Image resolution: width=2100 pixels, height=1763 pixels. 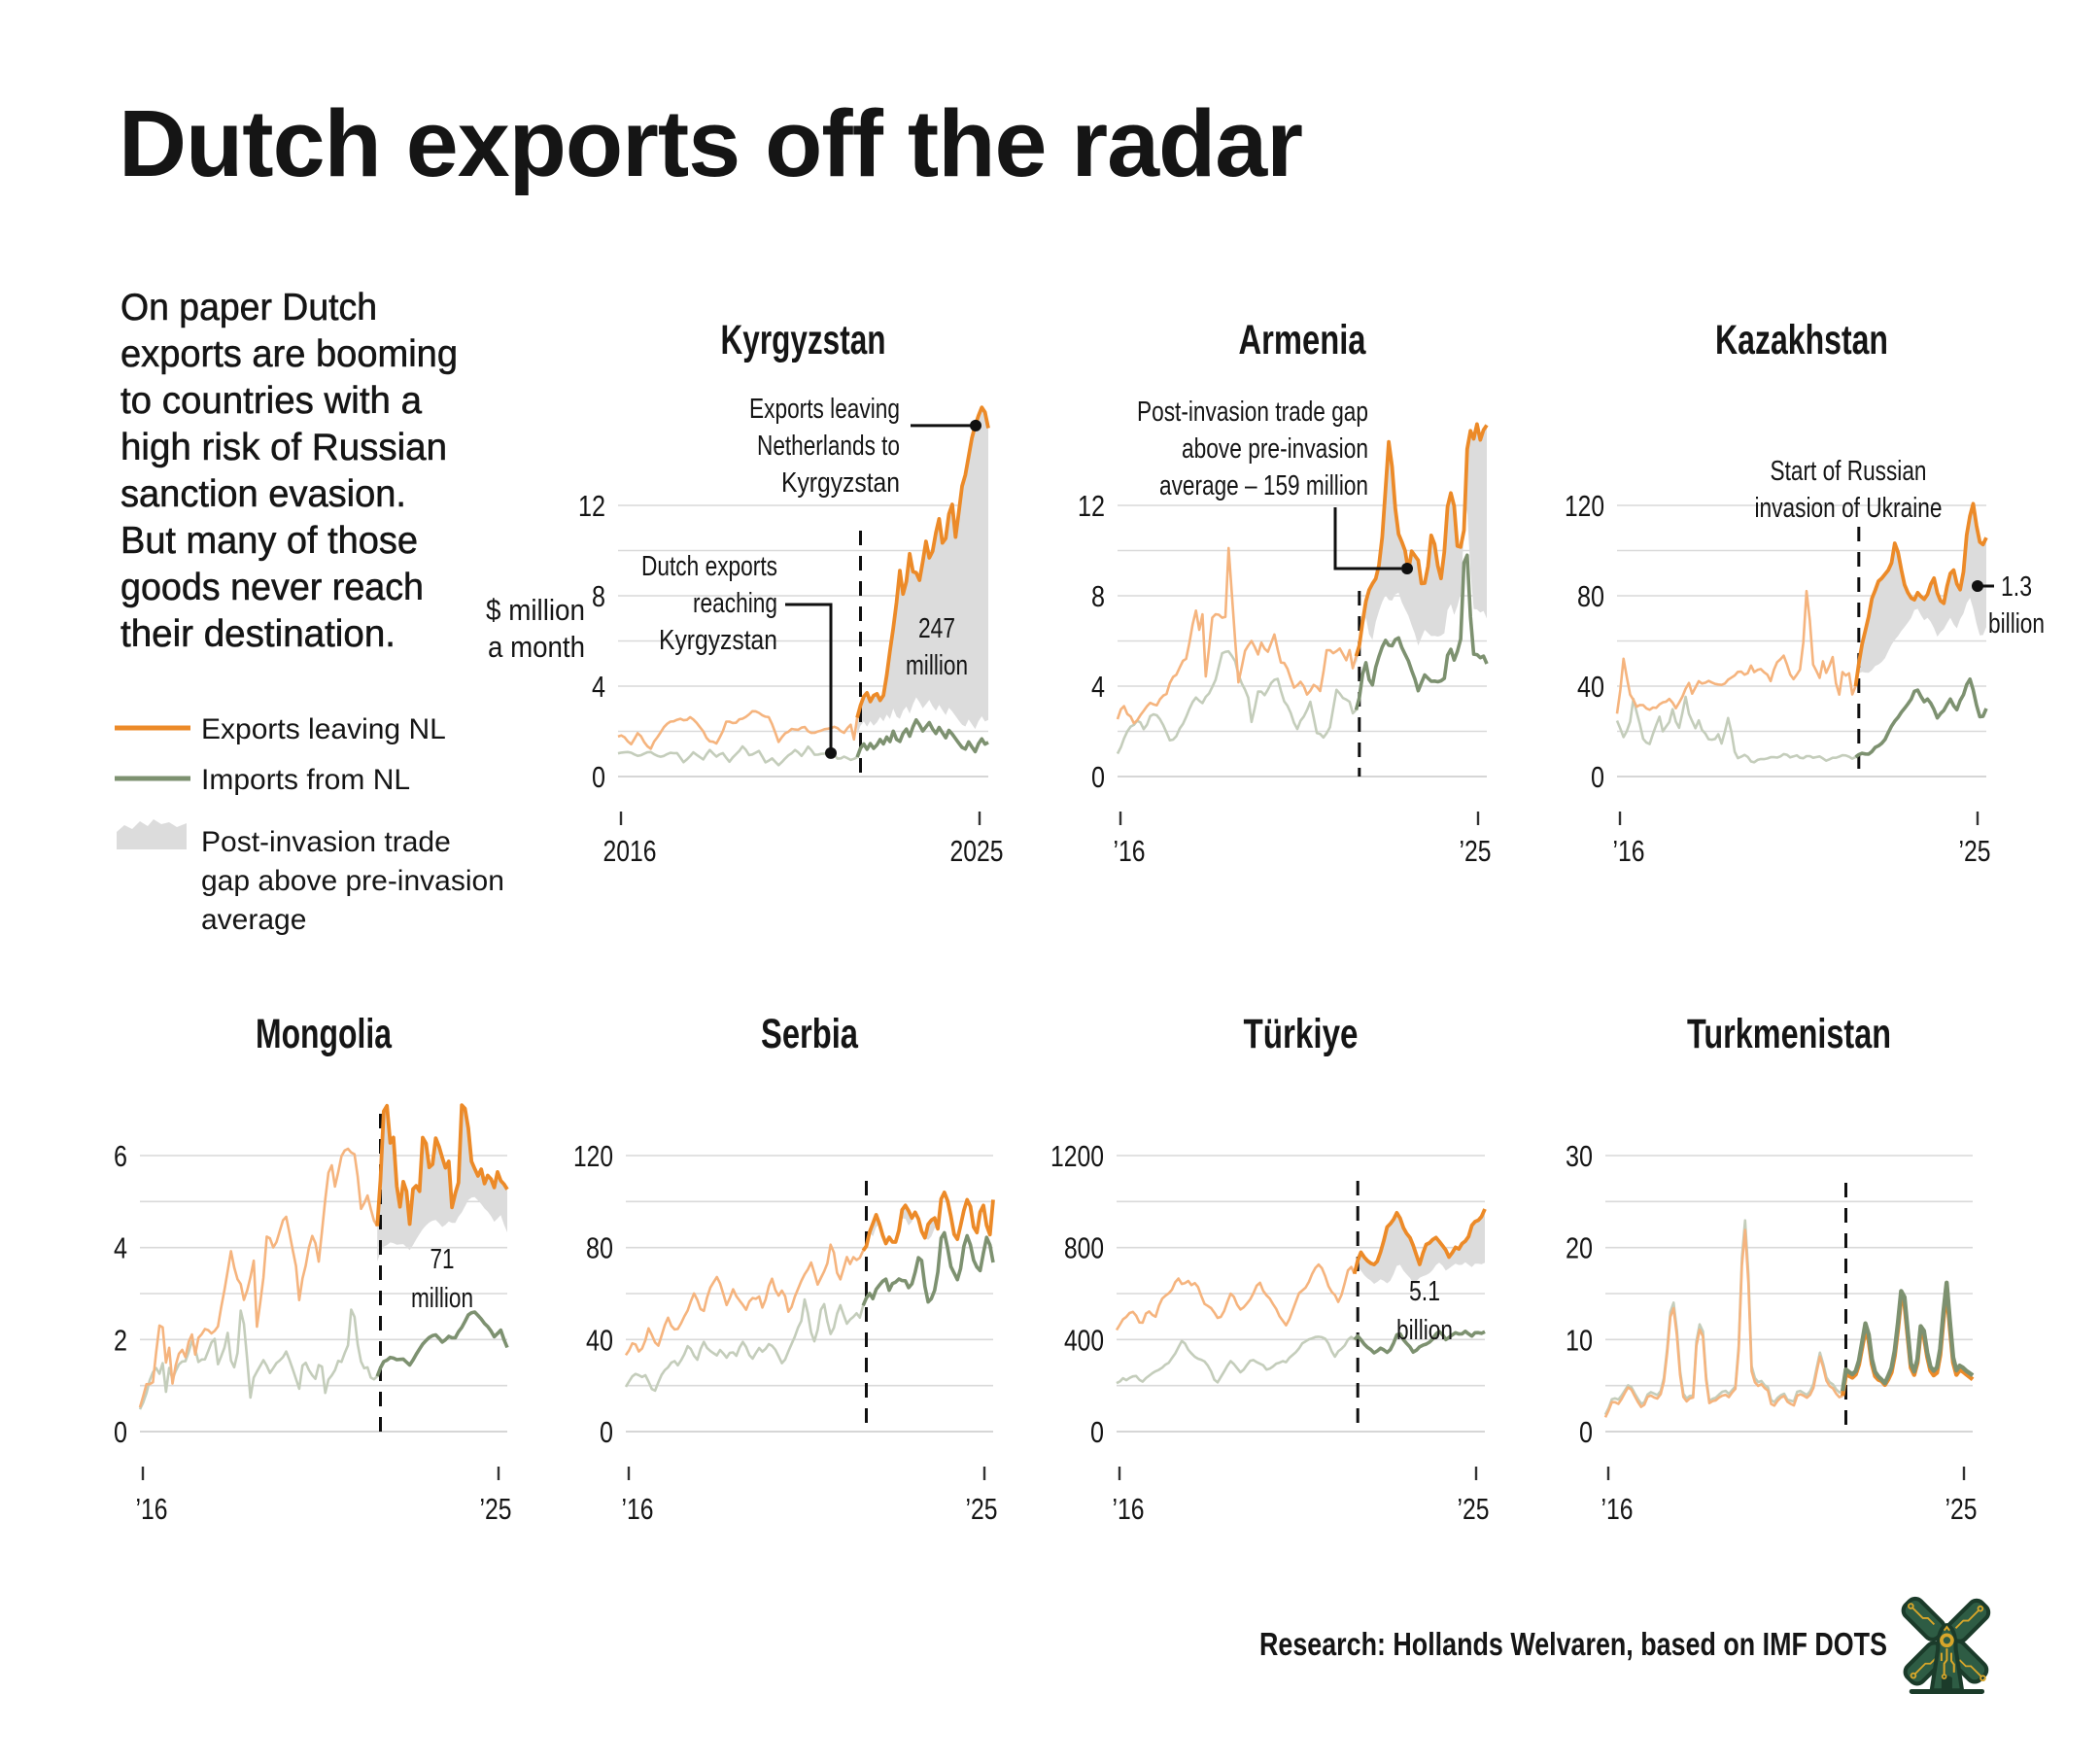 I want to click on svg-text: above pre-invasion, so click(x=1275, y=449).